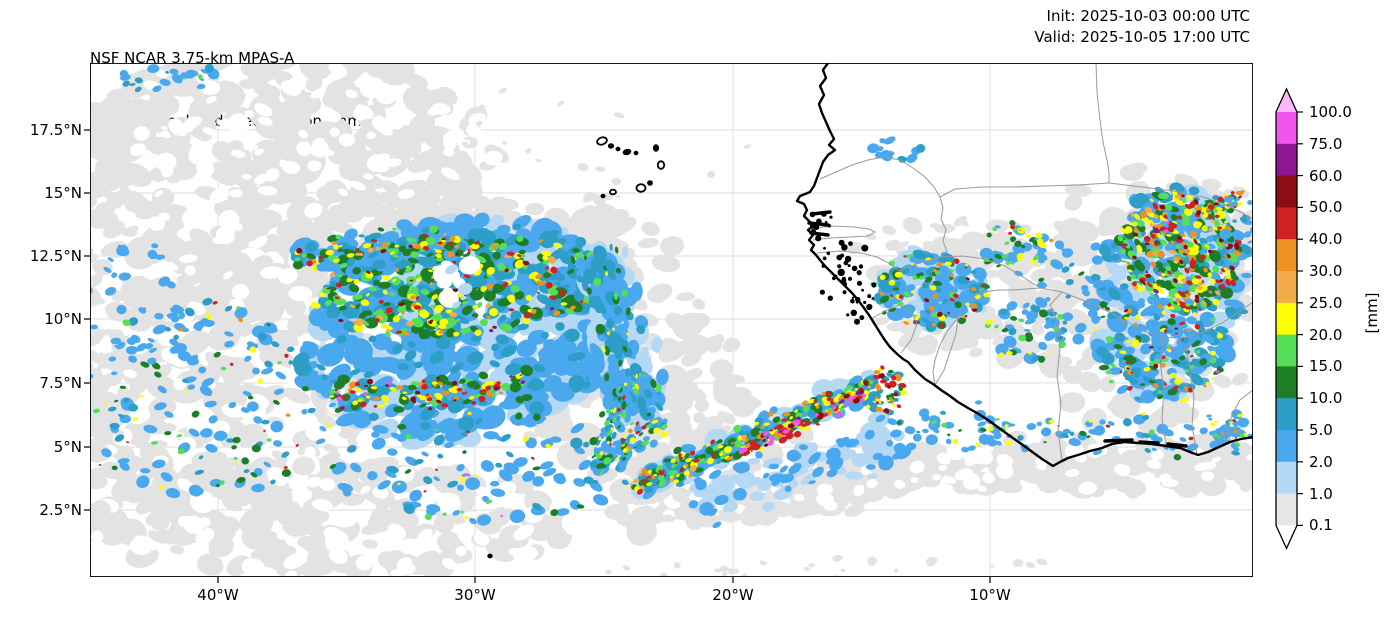 The width and height of the screenshot is (1396, 623). I want to click on precip-region-ne-edge-blue, so click(1236, 220).